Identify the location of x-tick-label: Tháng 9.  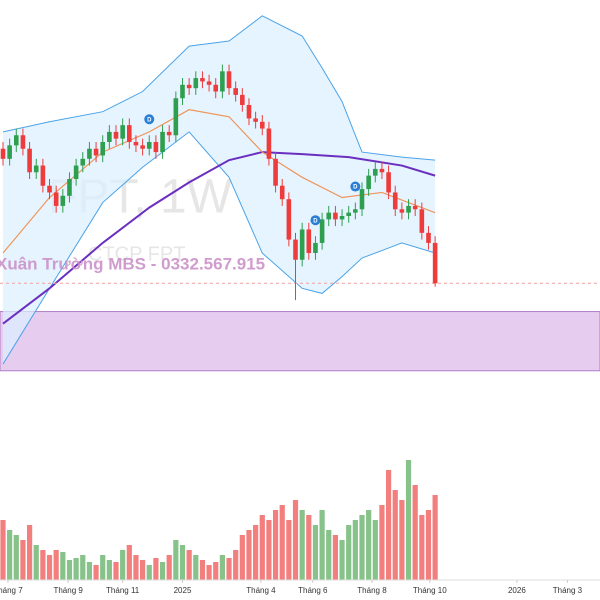
(68, 590).